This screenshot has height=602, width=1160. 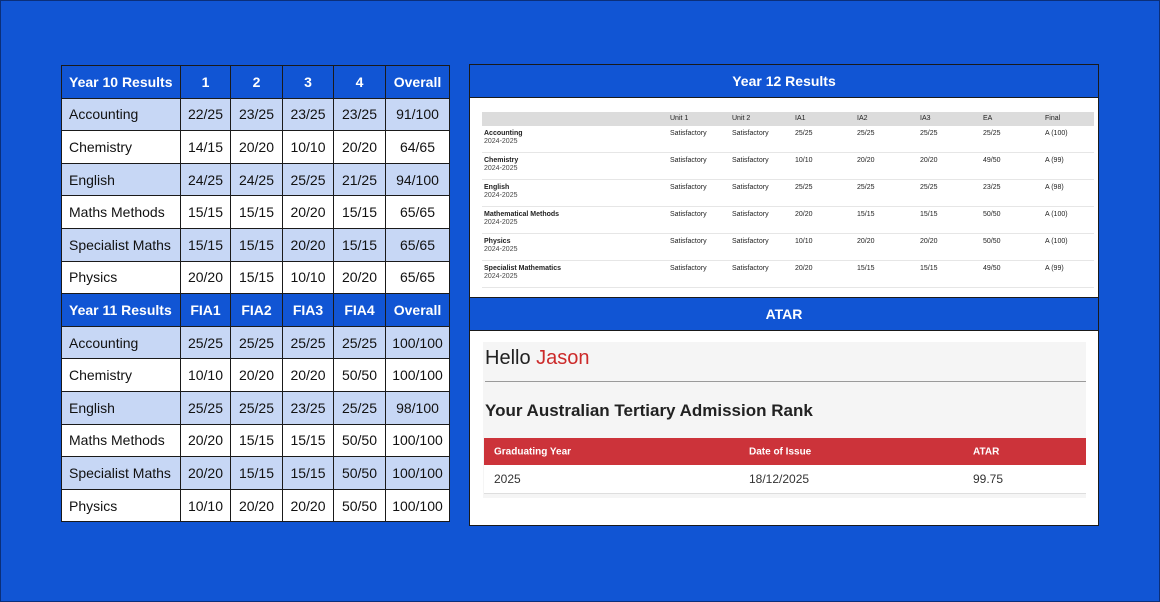 What do you see at coordinates (784, 81) in the screenshot?
I see `year12-header: Year 12 Results` at bounding box center [784, 81].